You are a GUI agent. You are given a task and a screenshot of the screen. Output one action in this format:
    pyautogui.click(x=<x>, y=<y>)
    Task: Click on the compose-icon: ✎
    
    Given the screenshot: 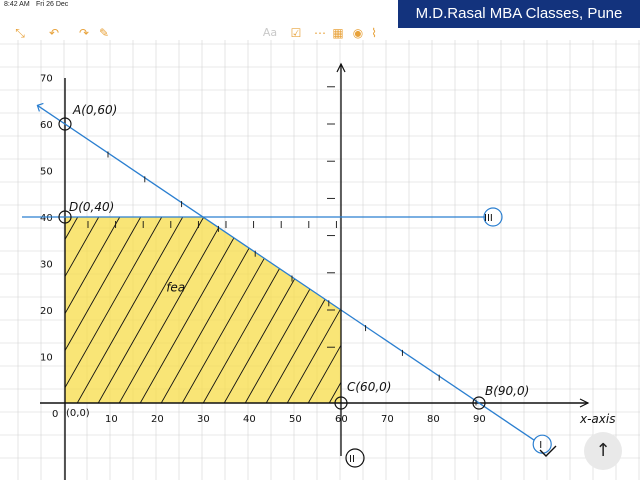 What is the action you would take?
    pyautogui.click(x=104, y=33)
    